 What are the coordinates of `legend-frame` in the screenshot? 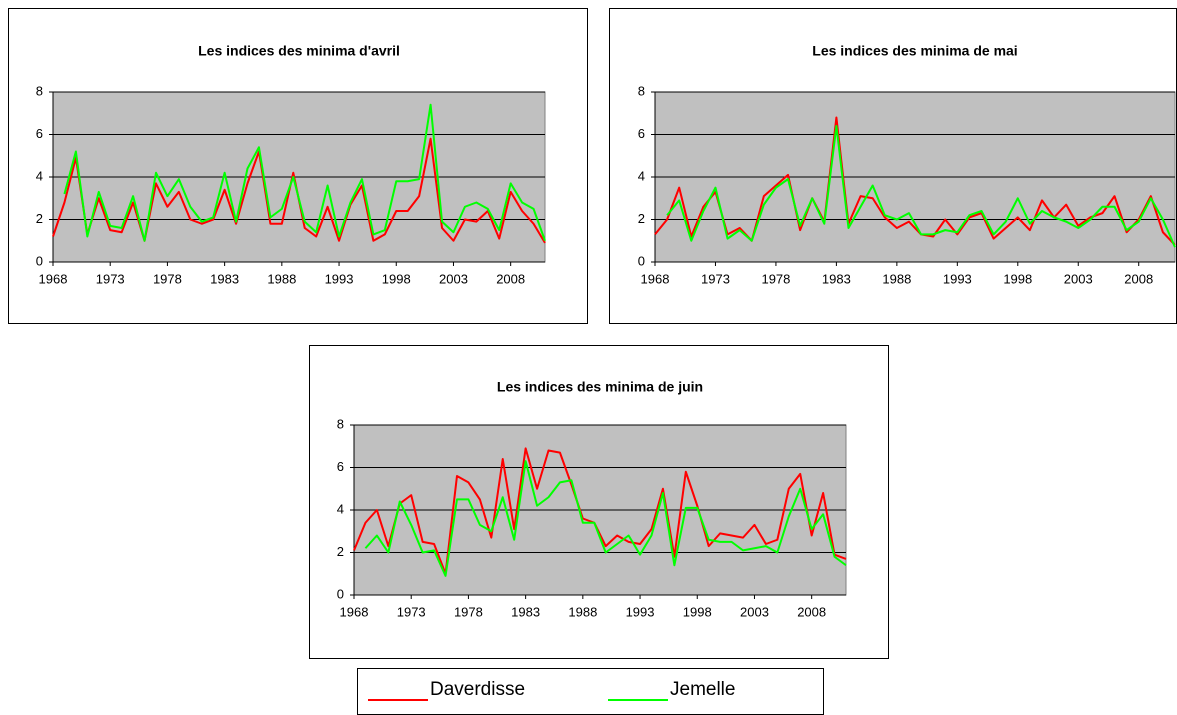 It's located at (590, 691).